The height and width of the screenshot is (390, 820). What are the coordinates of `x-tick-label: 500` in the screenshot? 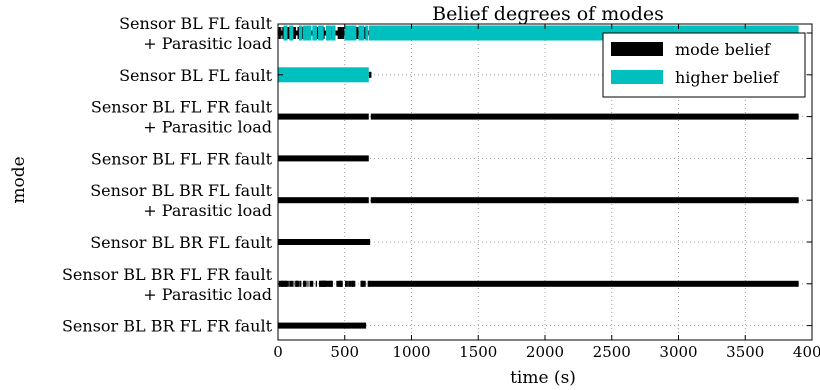 It's located at (344, 352).